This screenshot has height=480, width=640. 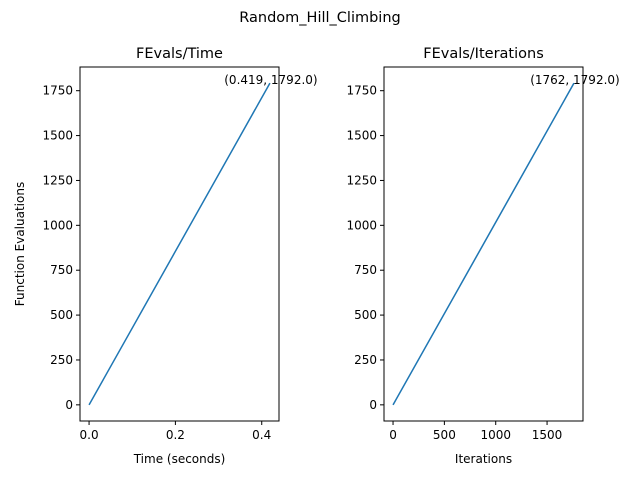 I want to click on axes-title: FEvals/Time, so click(x=179, y=54).